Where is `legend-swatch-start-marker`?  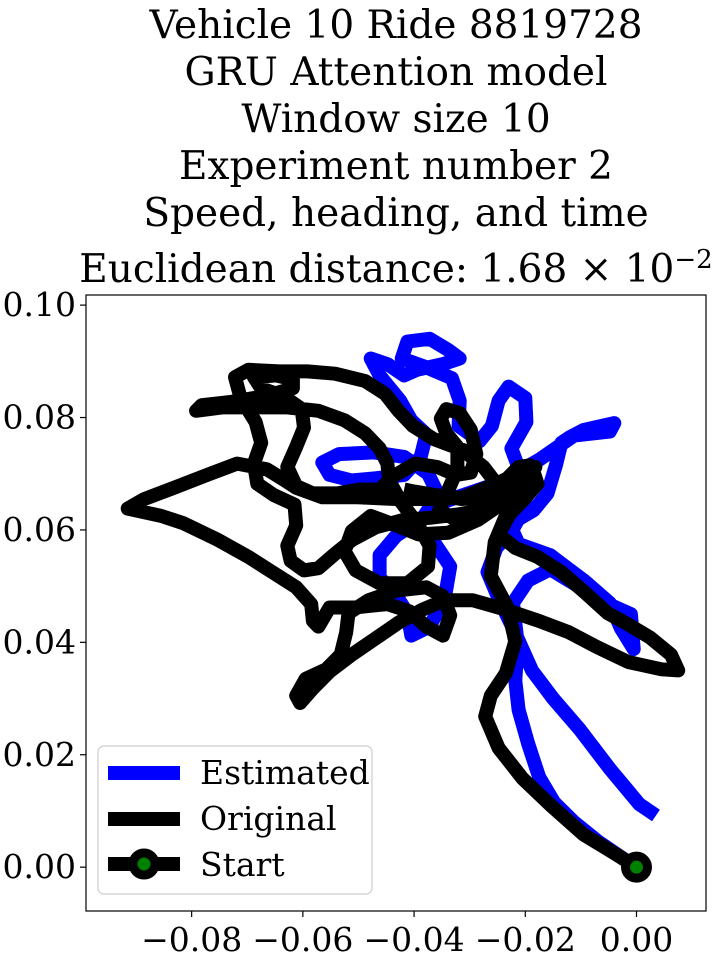 legend-swatch-start-marker is located at coordinates (144, 864).